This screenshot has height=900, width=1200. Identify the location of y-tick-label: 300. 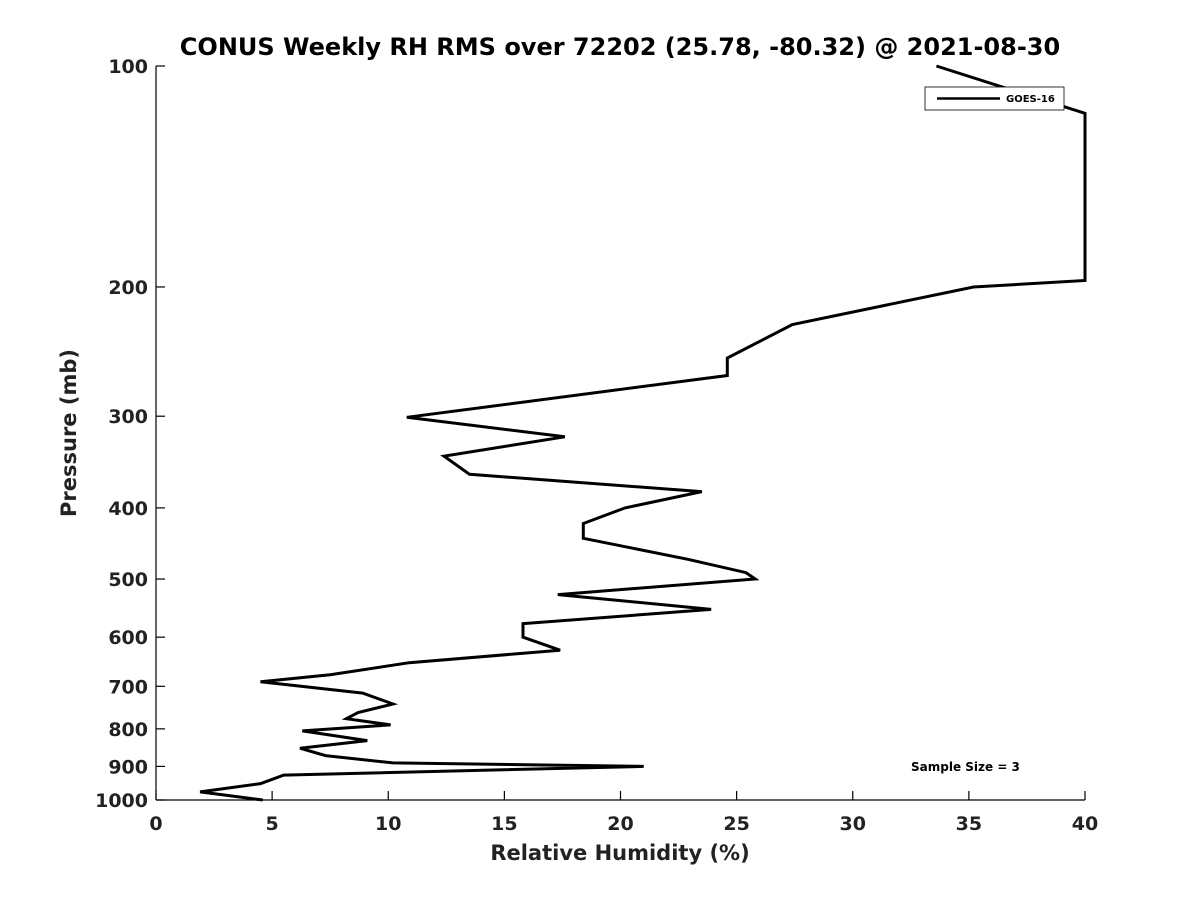
(128, 417).